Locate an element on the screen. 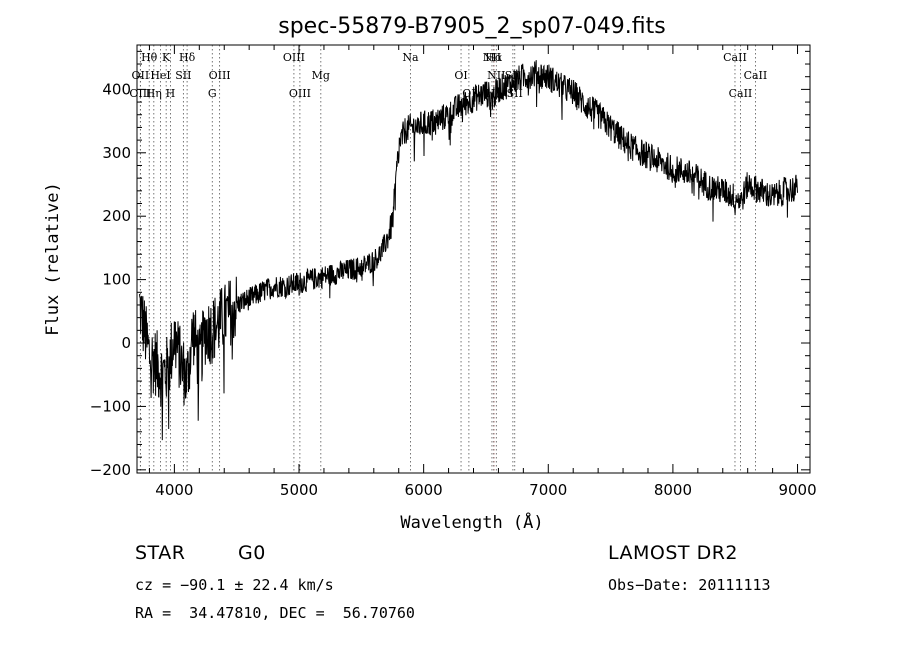 This screenshot has width=900, height=650. coordinates-readout: RA = 34.47810, DEC = 56.70760 is located at coordinates (275, 613).